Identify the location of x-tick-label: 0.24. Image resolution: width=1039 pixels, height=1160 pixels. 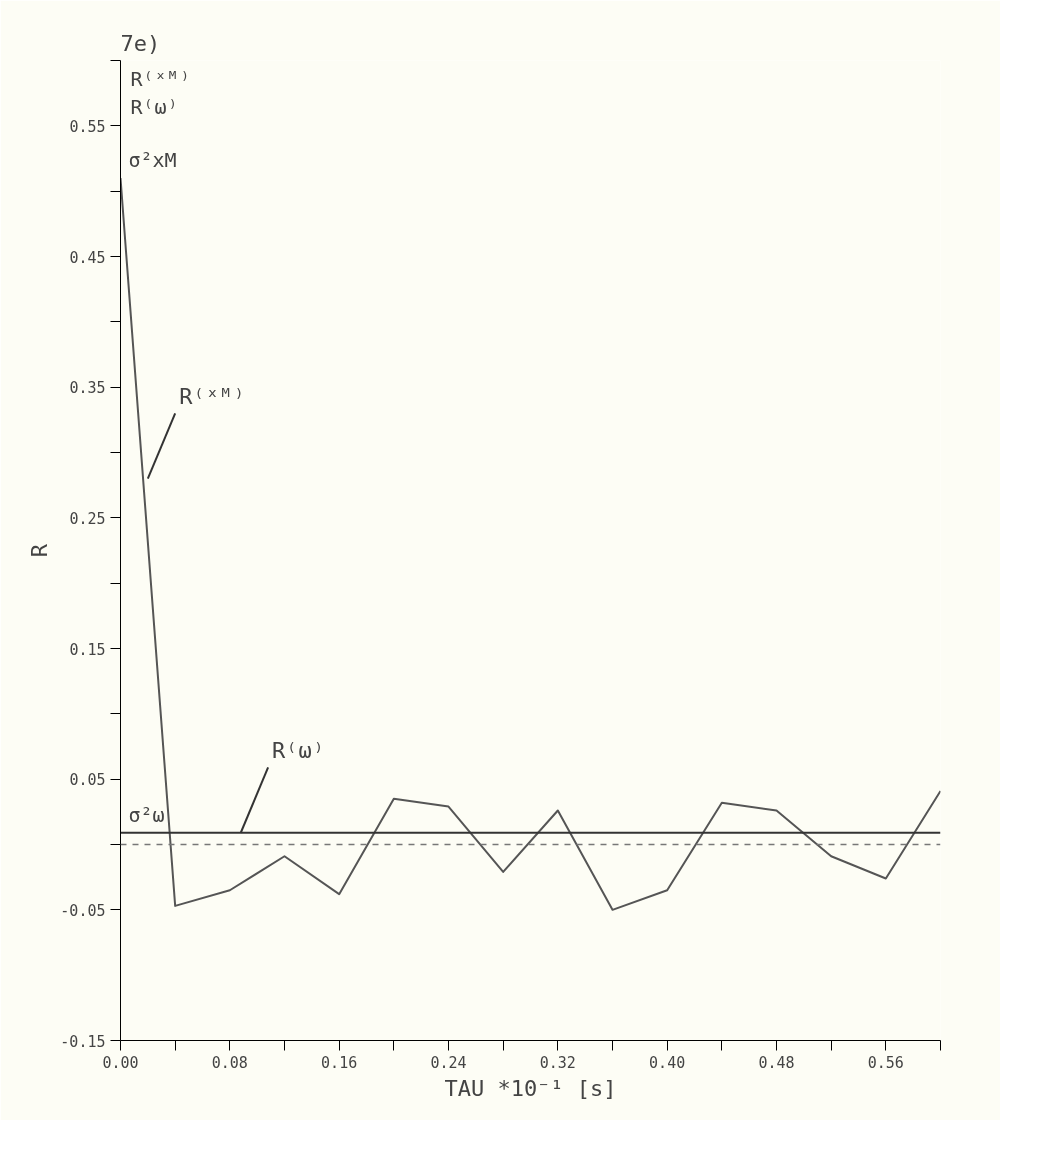
(448, 1062).